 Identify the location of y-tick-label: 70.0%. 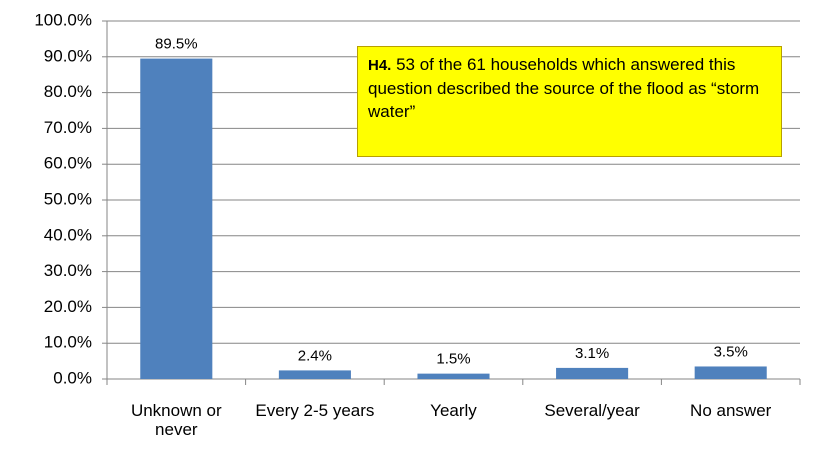
(68, 127).